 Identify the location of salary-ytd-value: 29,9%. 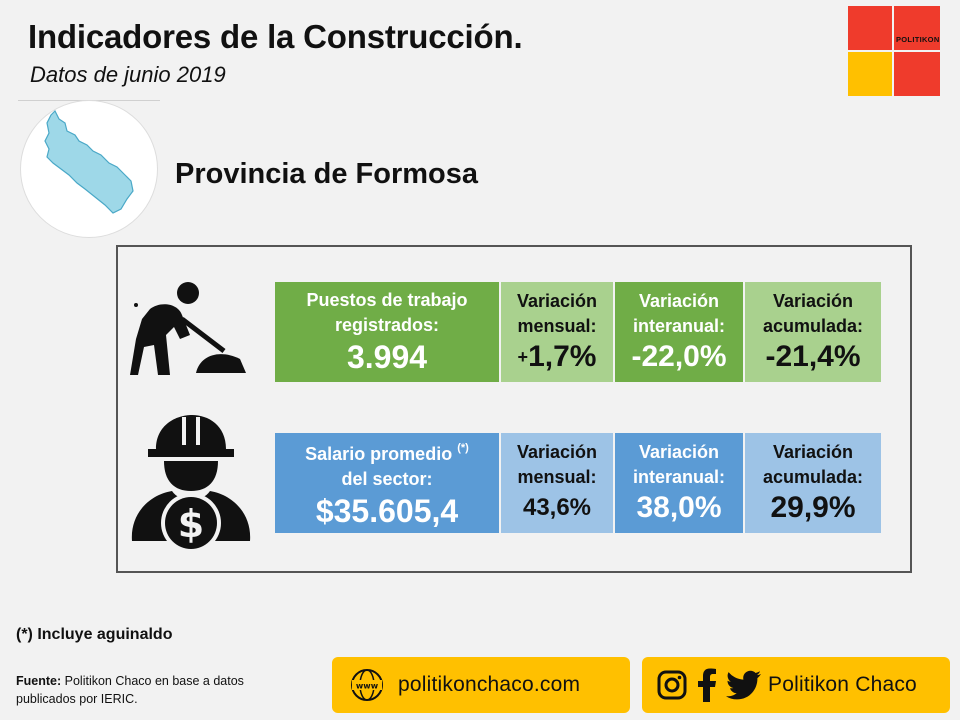
(813, 507).